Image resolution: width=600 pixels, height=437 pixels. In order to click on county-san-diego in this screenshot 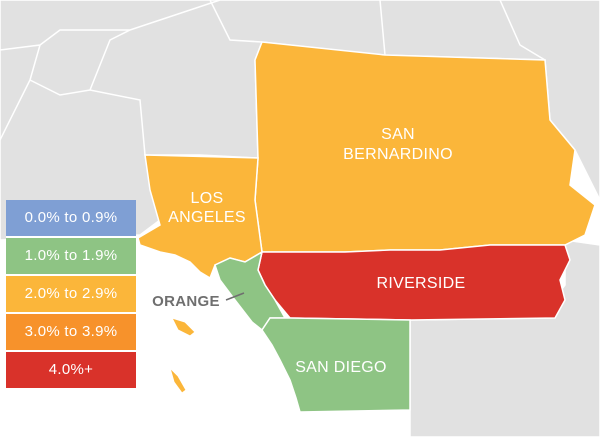, I will do `click(336, 365)`.